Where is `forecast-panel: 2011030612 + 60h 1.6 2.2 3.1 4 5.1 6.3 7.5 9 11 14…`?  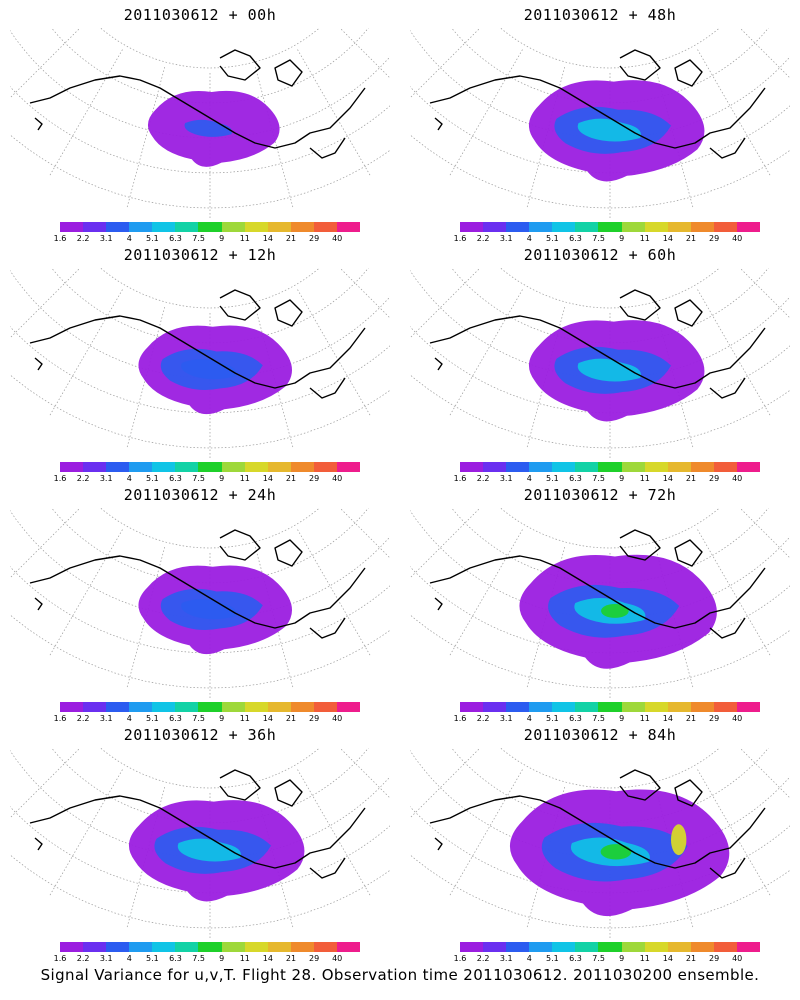 forecast-panel: 2011030612 + 60h 1.6 2.2 3.1 4 5.1 6.3 7.5 9 11 14… is located at coordinates (600, 362).